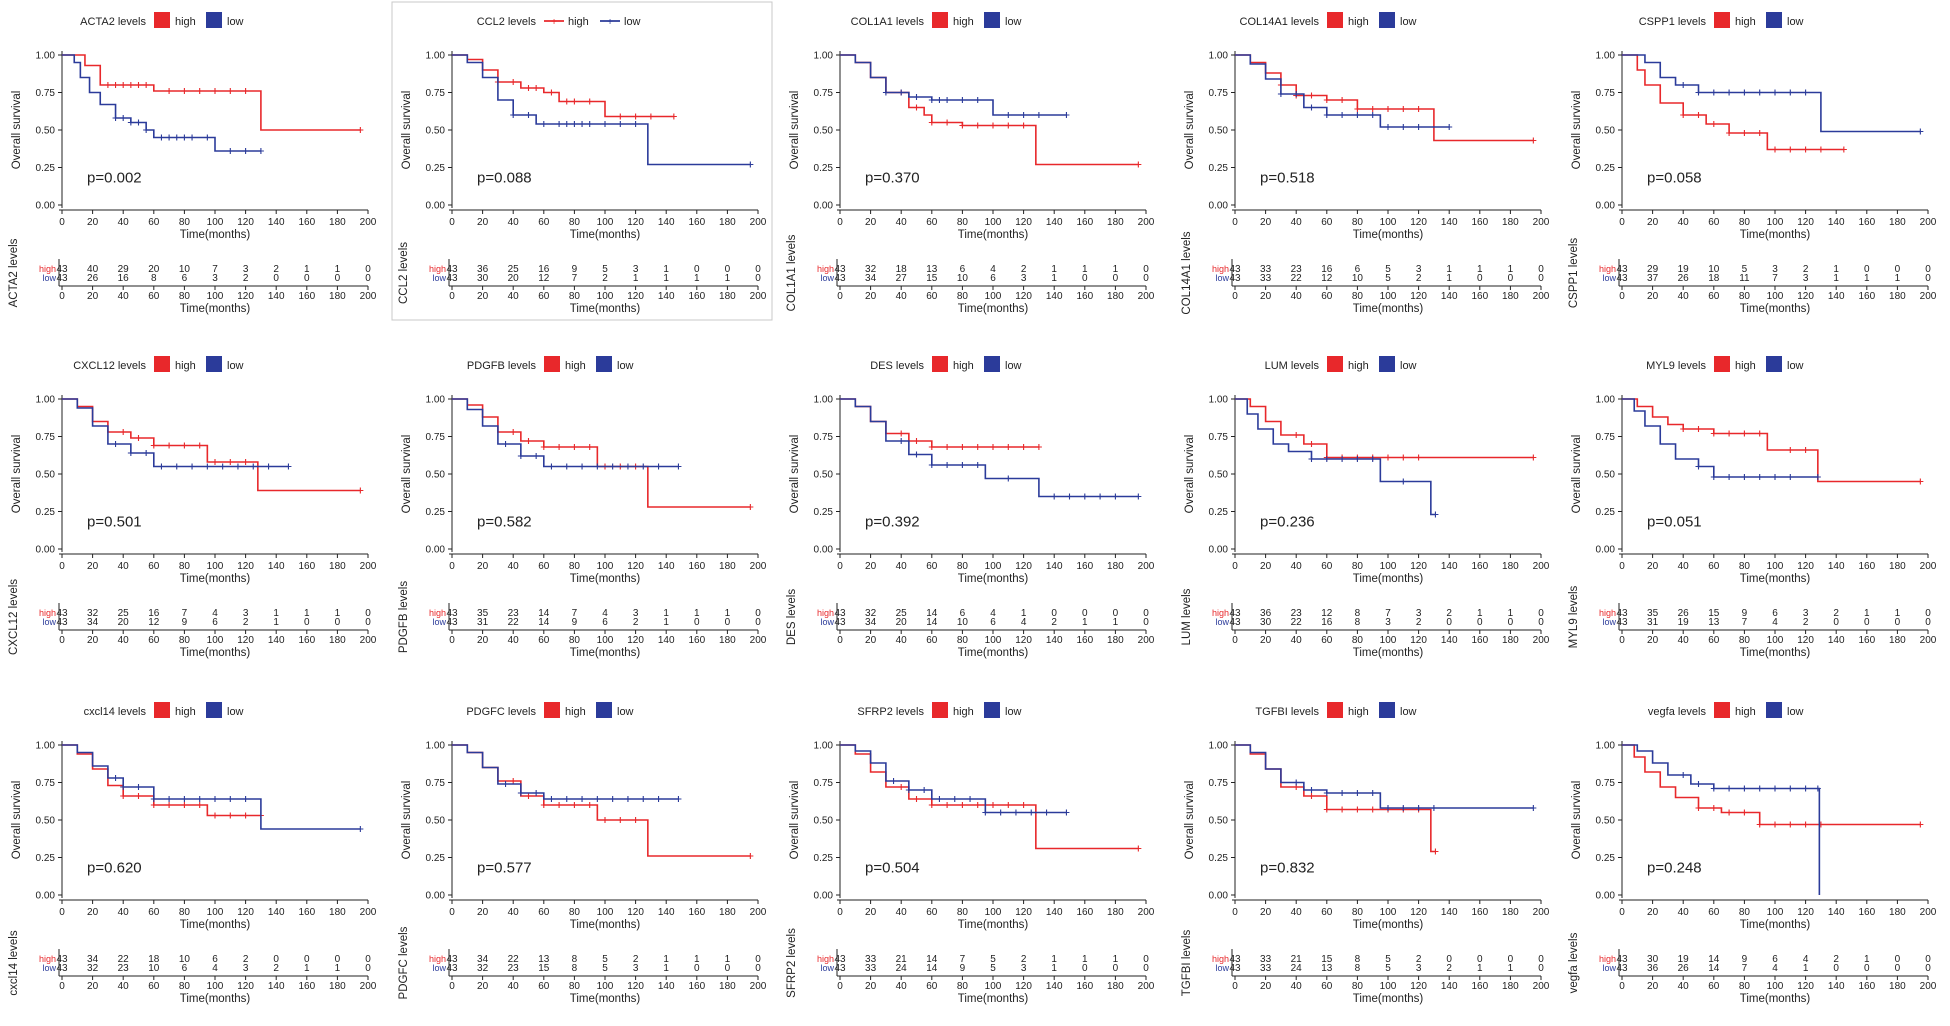 This screenshot has width=1950, height=1026. I want to click on risk-count-high: 32, so click(93, 613).